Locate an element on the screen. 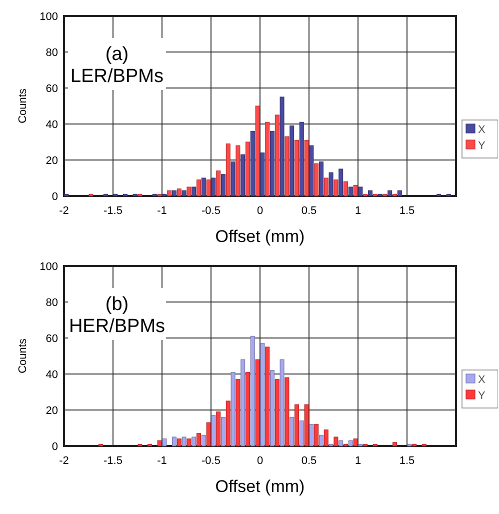 Image resolution: width=499 pixels, height=514 pixels. annotation: LER/BPMs is located at coordinates (117, 76).